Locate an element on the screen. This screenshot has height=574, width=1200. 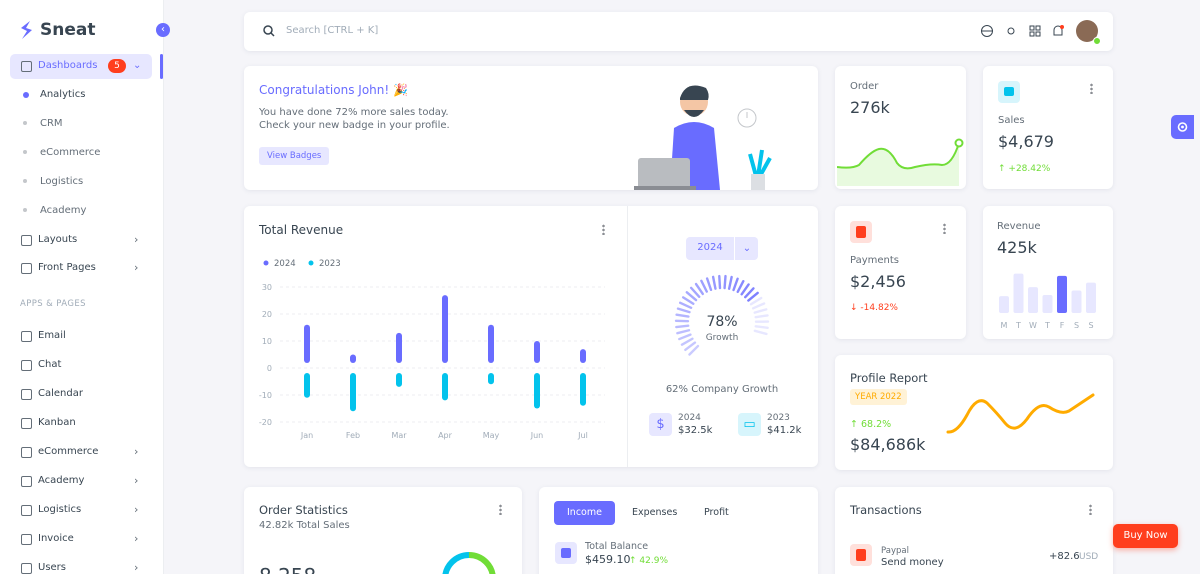
growth-gauge: 78% Growth is located at coordinates (722, 315).